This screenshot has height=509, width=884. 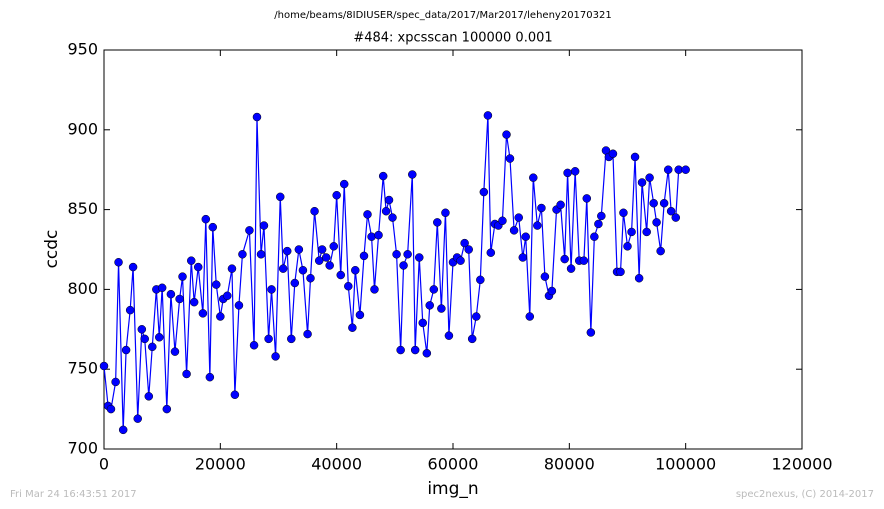 I want to click on x-axis-label: img_n, so click(x=452, y=489).